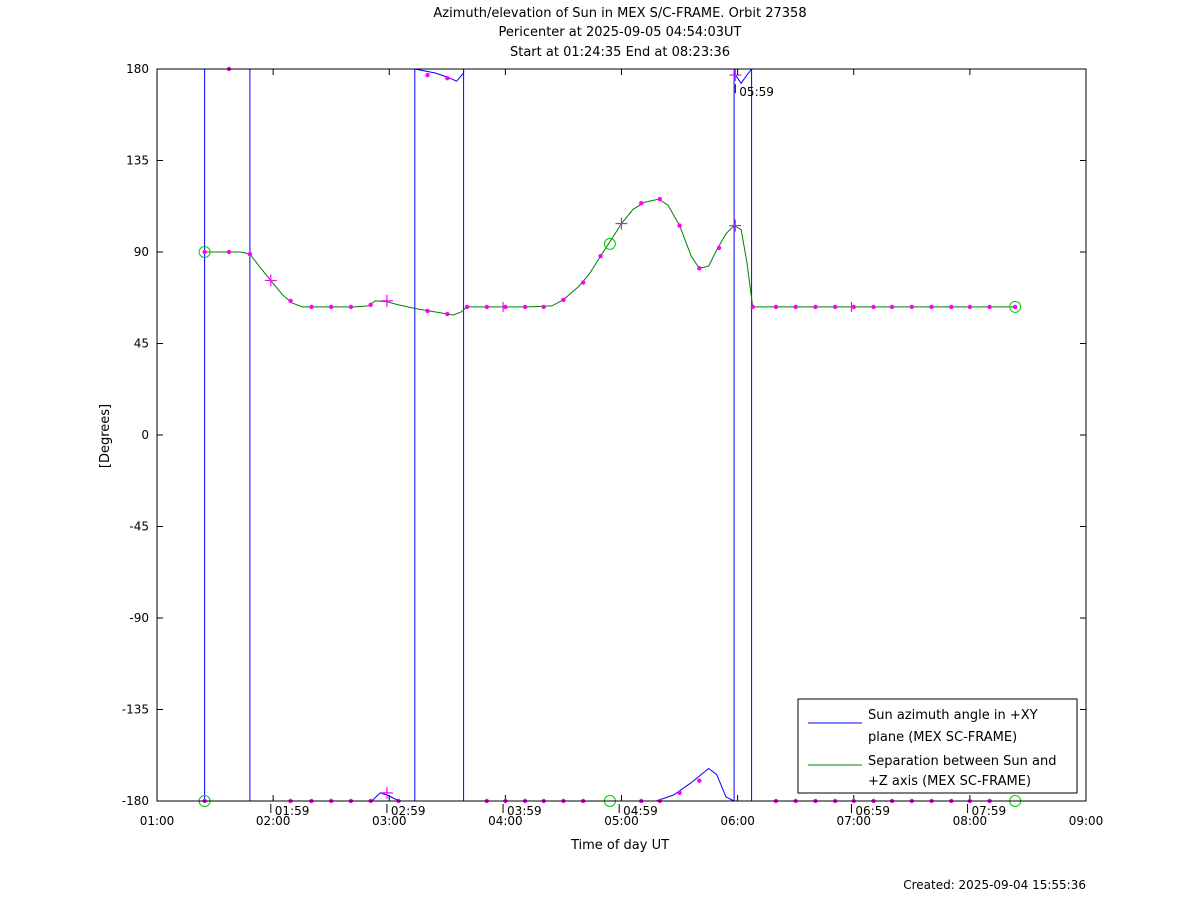  I want to click on x-tick-label: 09:00, so click(1086, 821).